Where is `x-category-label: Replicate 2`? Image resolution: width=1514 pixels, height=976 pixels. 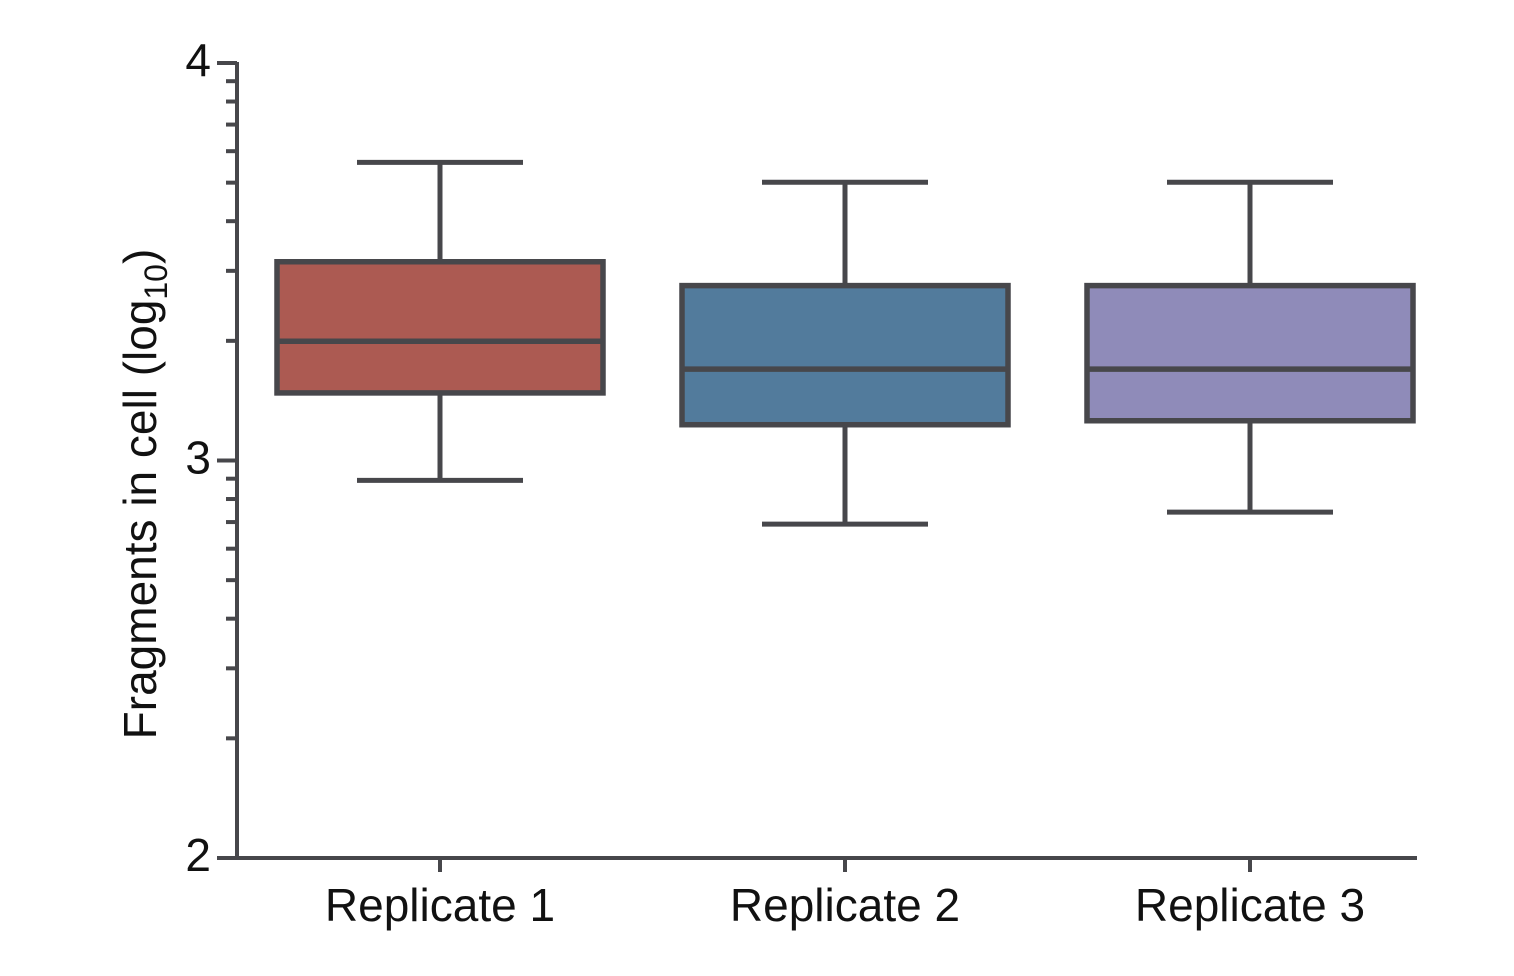
x-category-label: Replicate 2 is located at coordinates (845, 905).